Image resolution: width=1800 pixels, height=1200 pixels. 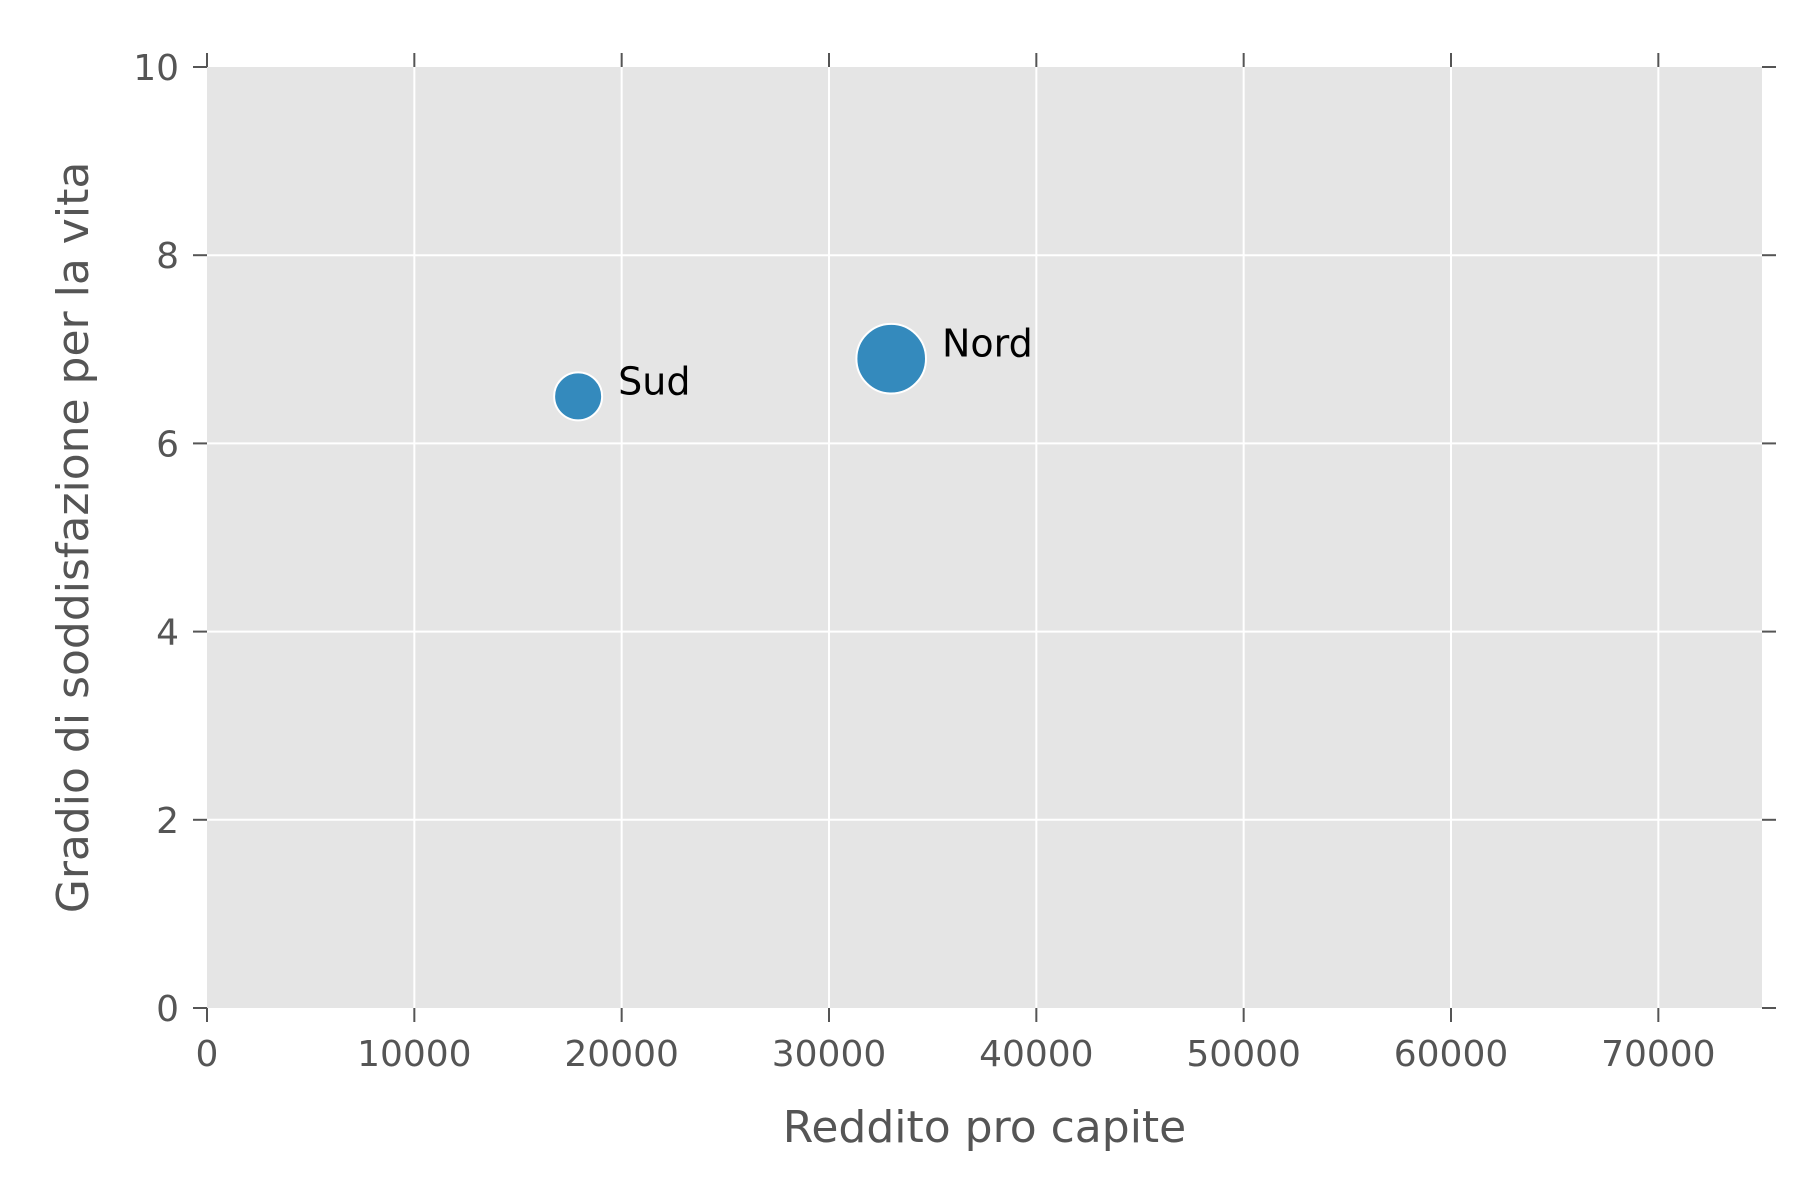 I want to click on x-tick-label: 40000, so click(x=1036, y=1054).